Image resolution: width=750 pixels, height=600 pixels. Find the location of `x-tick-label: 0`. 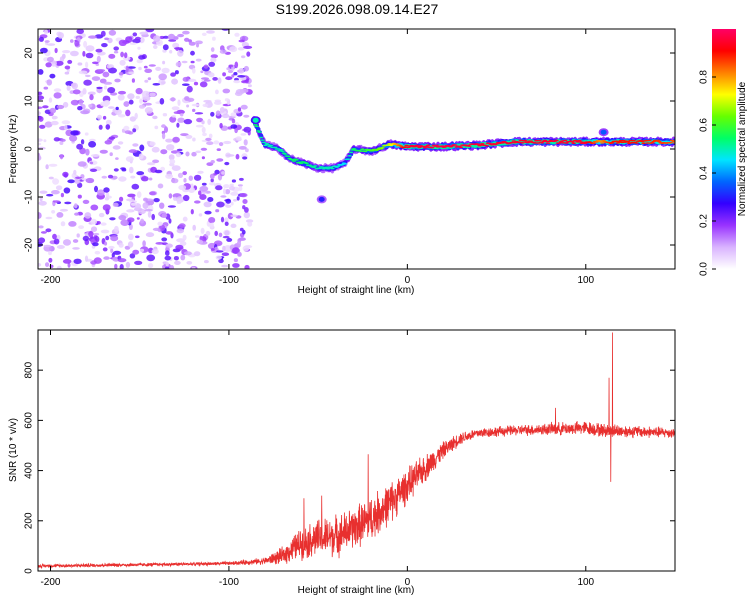

x-tick-label: 0 is located at coordinates (408, 582).